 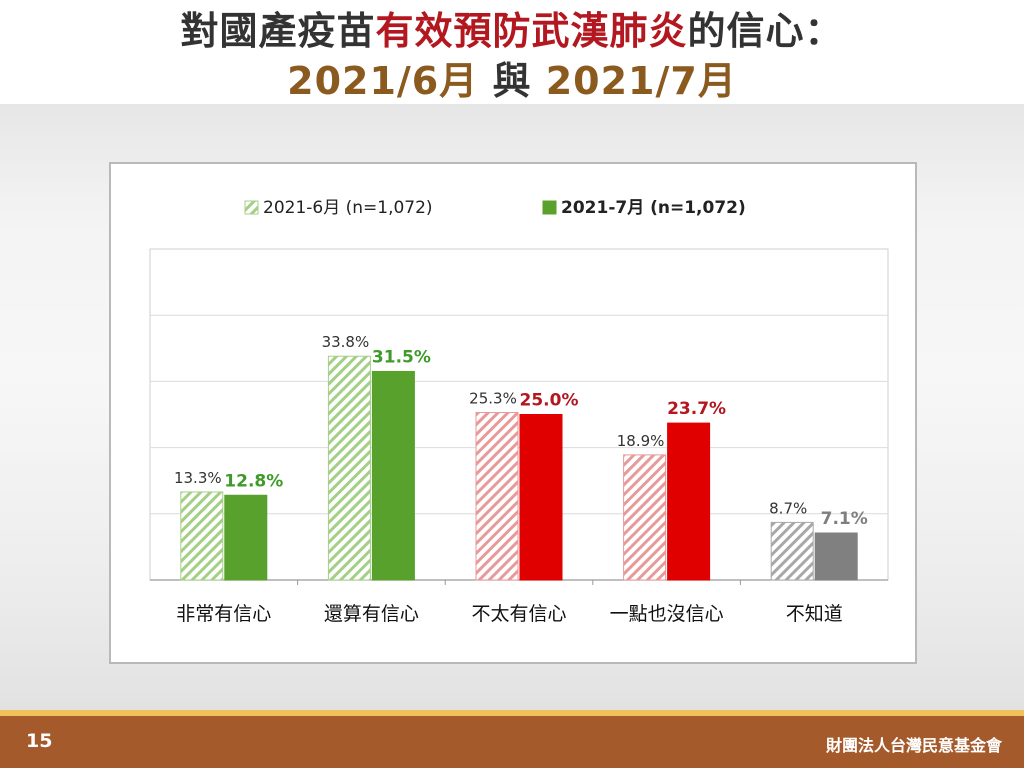 I want to click on title-highlight: 有效預防武漢肺炎, so click(x=531, y=31).